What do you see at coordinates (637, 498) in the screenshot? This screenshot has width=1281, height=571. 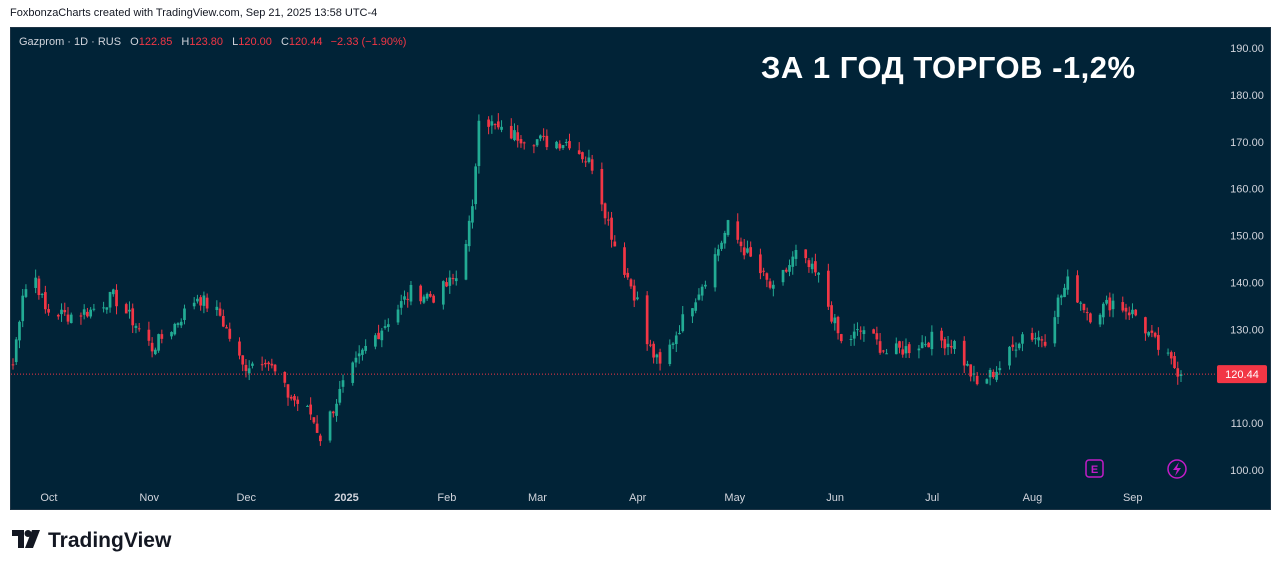 I see `x-tick-label: Apr` at bounding box center [637, 498].